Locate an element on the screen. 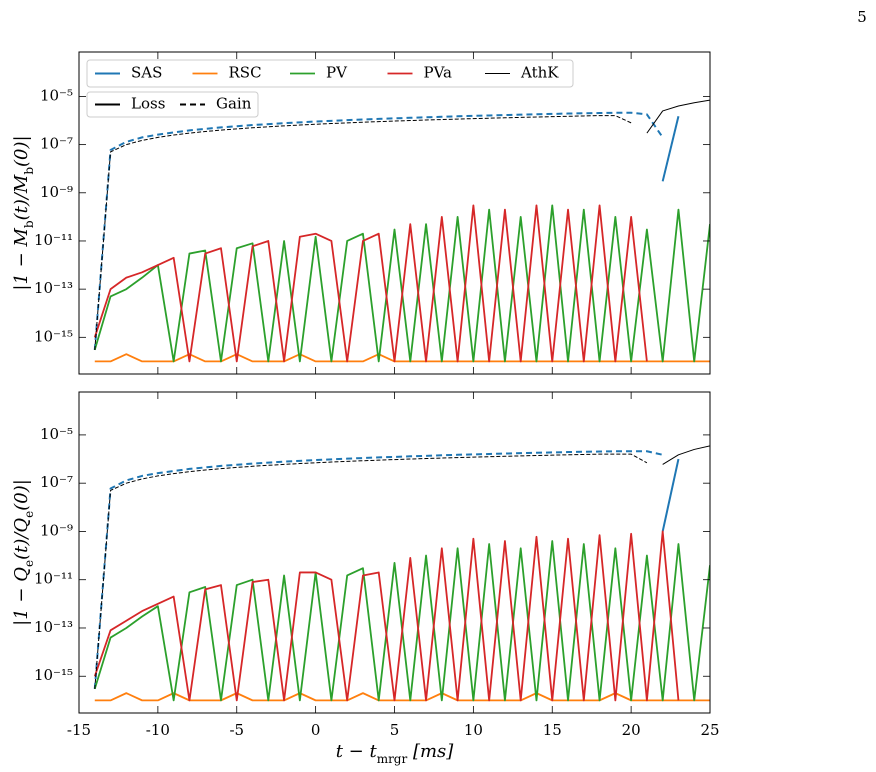 This screenshot has width=876, height=772. x-axis-label: t − tmrgr [ms] is located at coordinates (395, 753).